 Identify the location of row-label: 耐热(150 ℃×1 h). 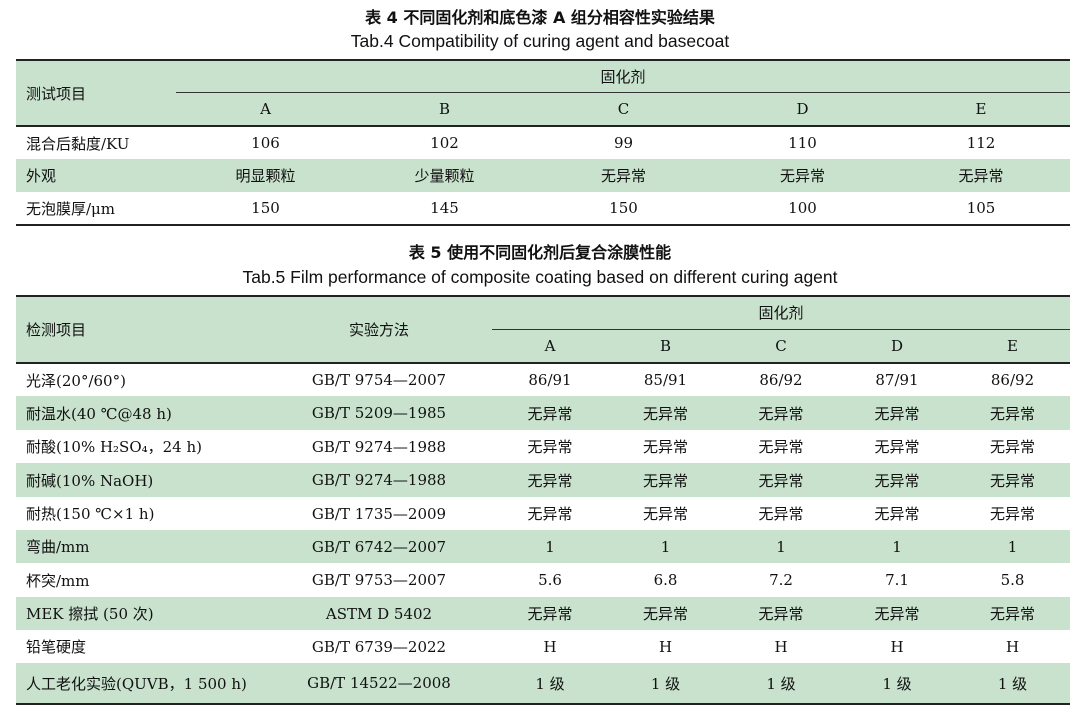
(90, 514).